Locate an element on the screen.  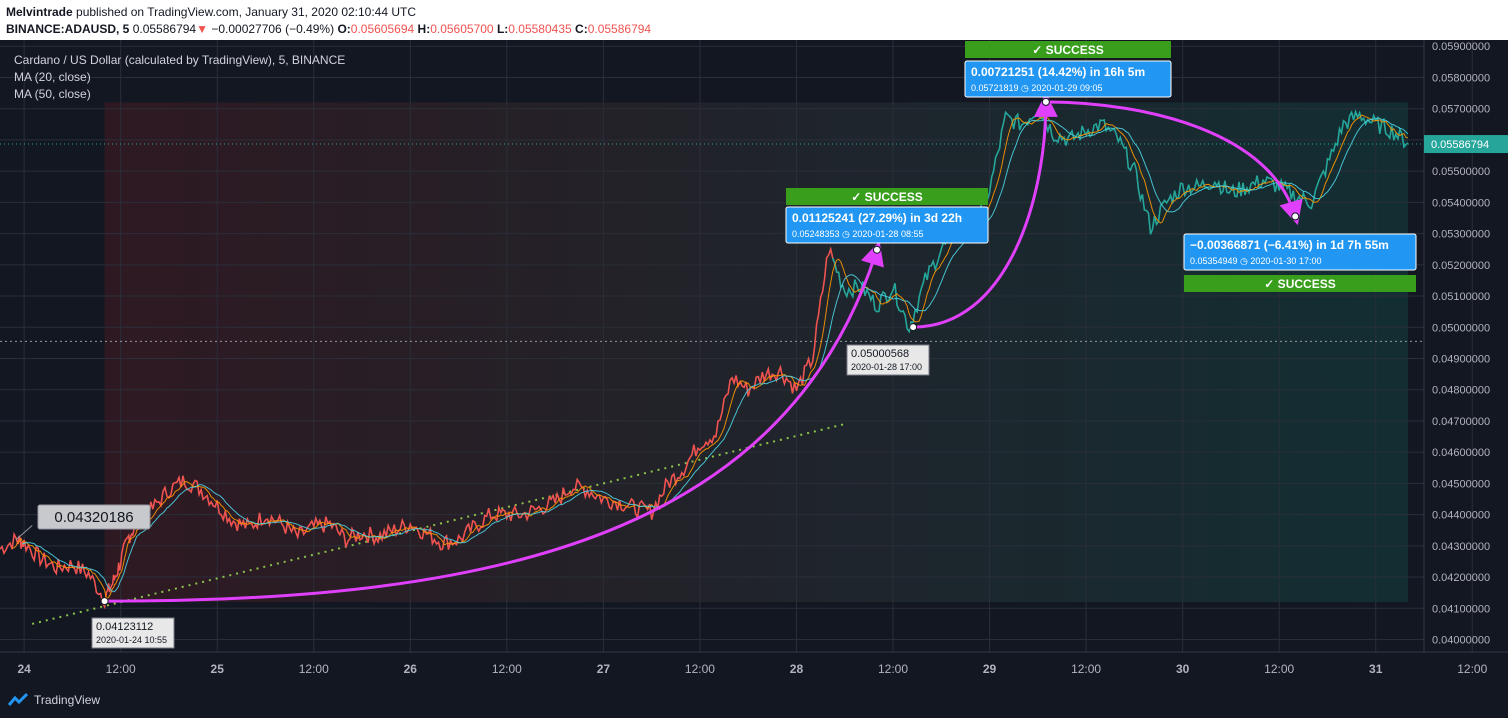
price-tick-label: 0.04200000 is located at coordinates (1461, 578).